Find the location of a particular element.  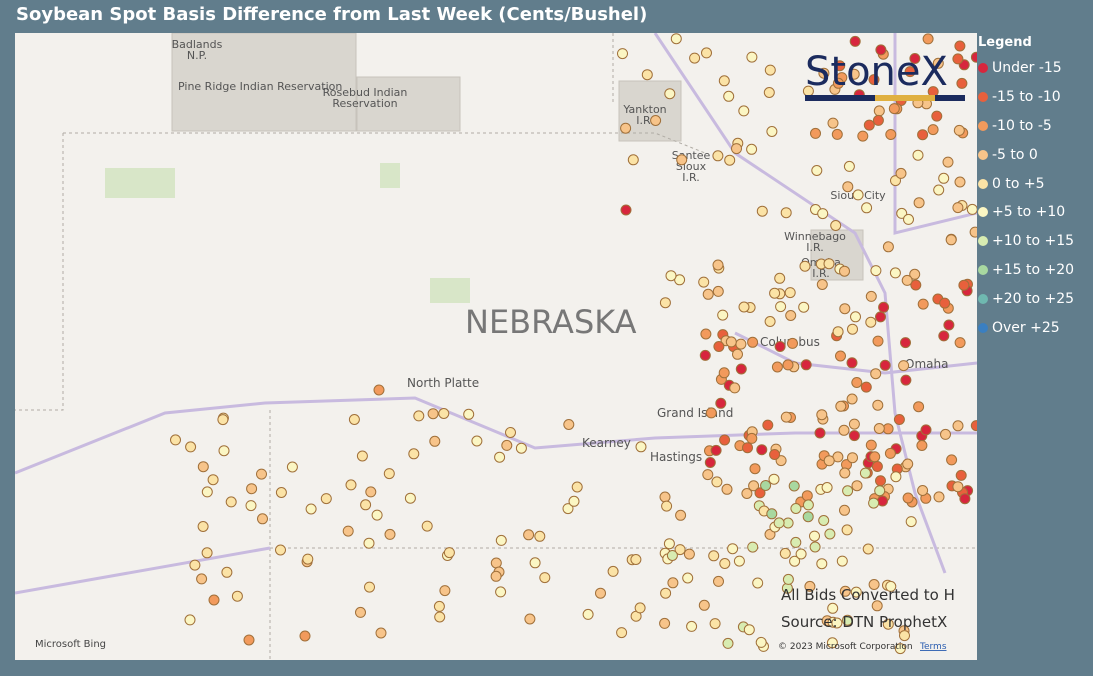

place-label: Kearney is located at coordinates (606, 443).